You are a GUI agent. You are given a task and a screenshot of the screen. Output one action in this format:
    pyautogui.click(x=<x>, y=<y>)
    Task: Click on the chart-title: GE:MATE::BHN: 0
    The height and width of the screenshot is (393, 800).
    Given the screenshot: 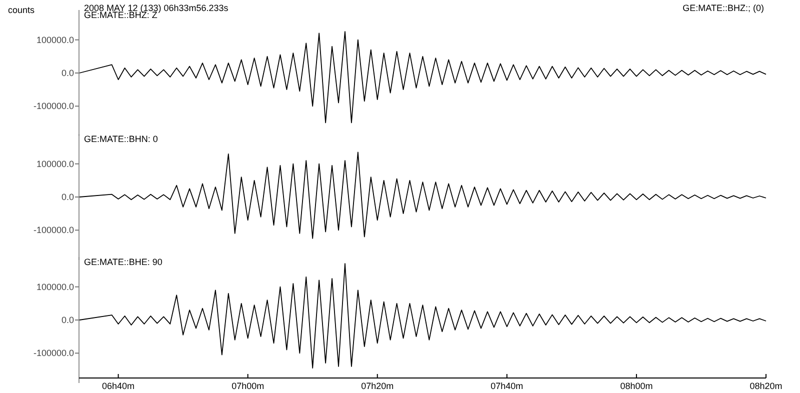 What is the action you would take?
    pyautogui.click(x=121, y=139)
    